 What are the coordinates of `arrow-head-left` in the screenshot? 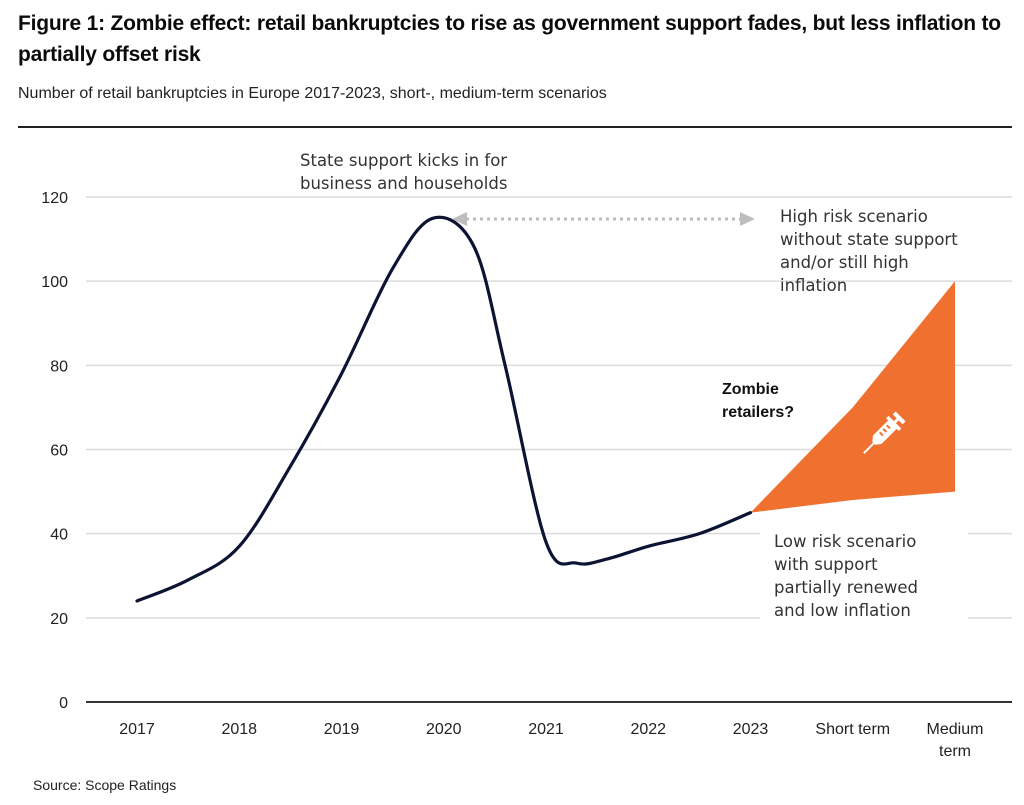 It's located at (459, 219).